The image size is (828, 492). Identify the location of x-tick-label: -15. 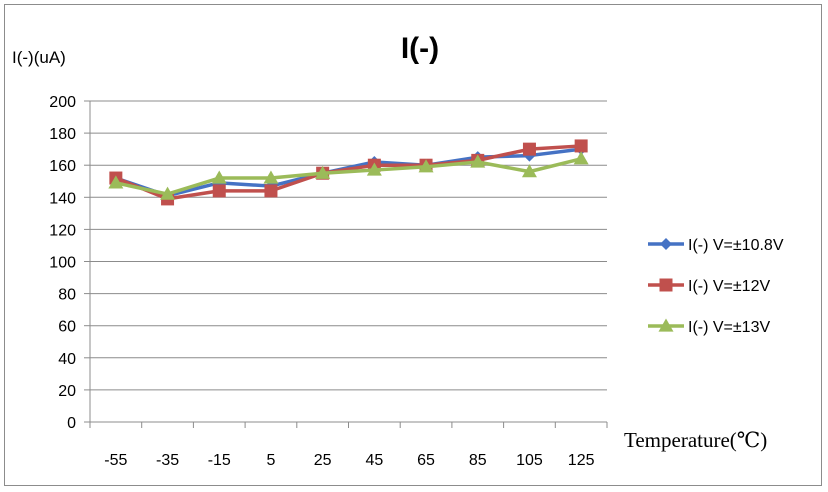
(219, 460).